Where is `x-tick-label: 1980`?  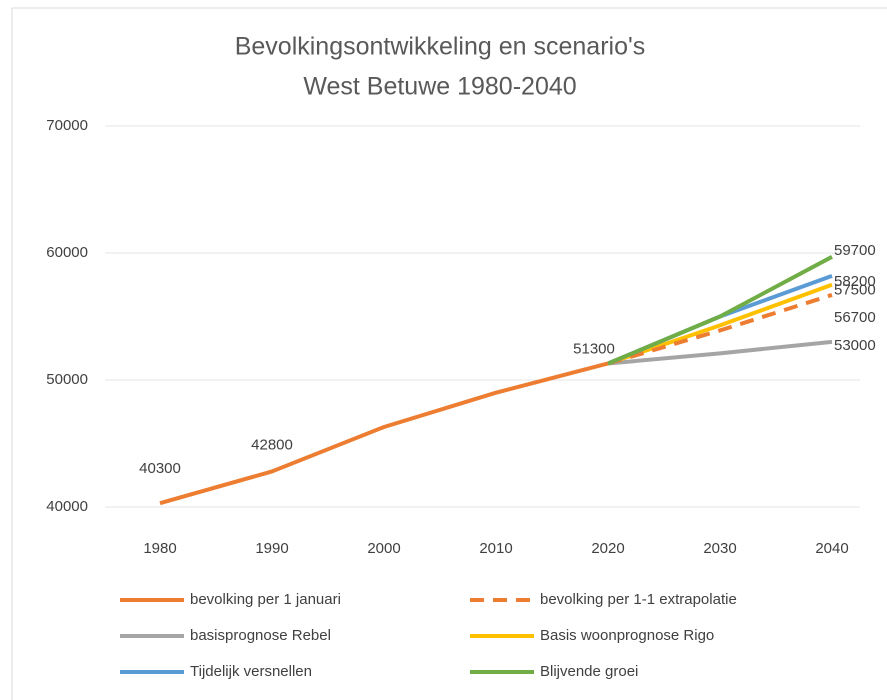 x-tick-label: 1980 is located at coordinates (159, 548).